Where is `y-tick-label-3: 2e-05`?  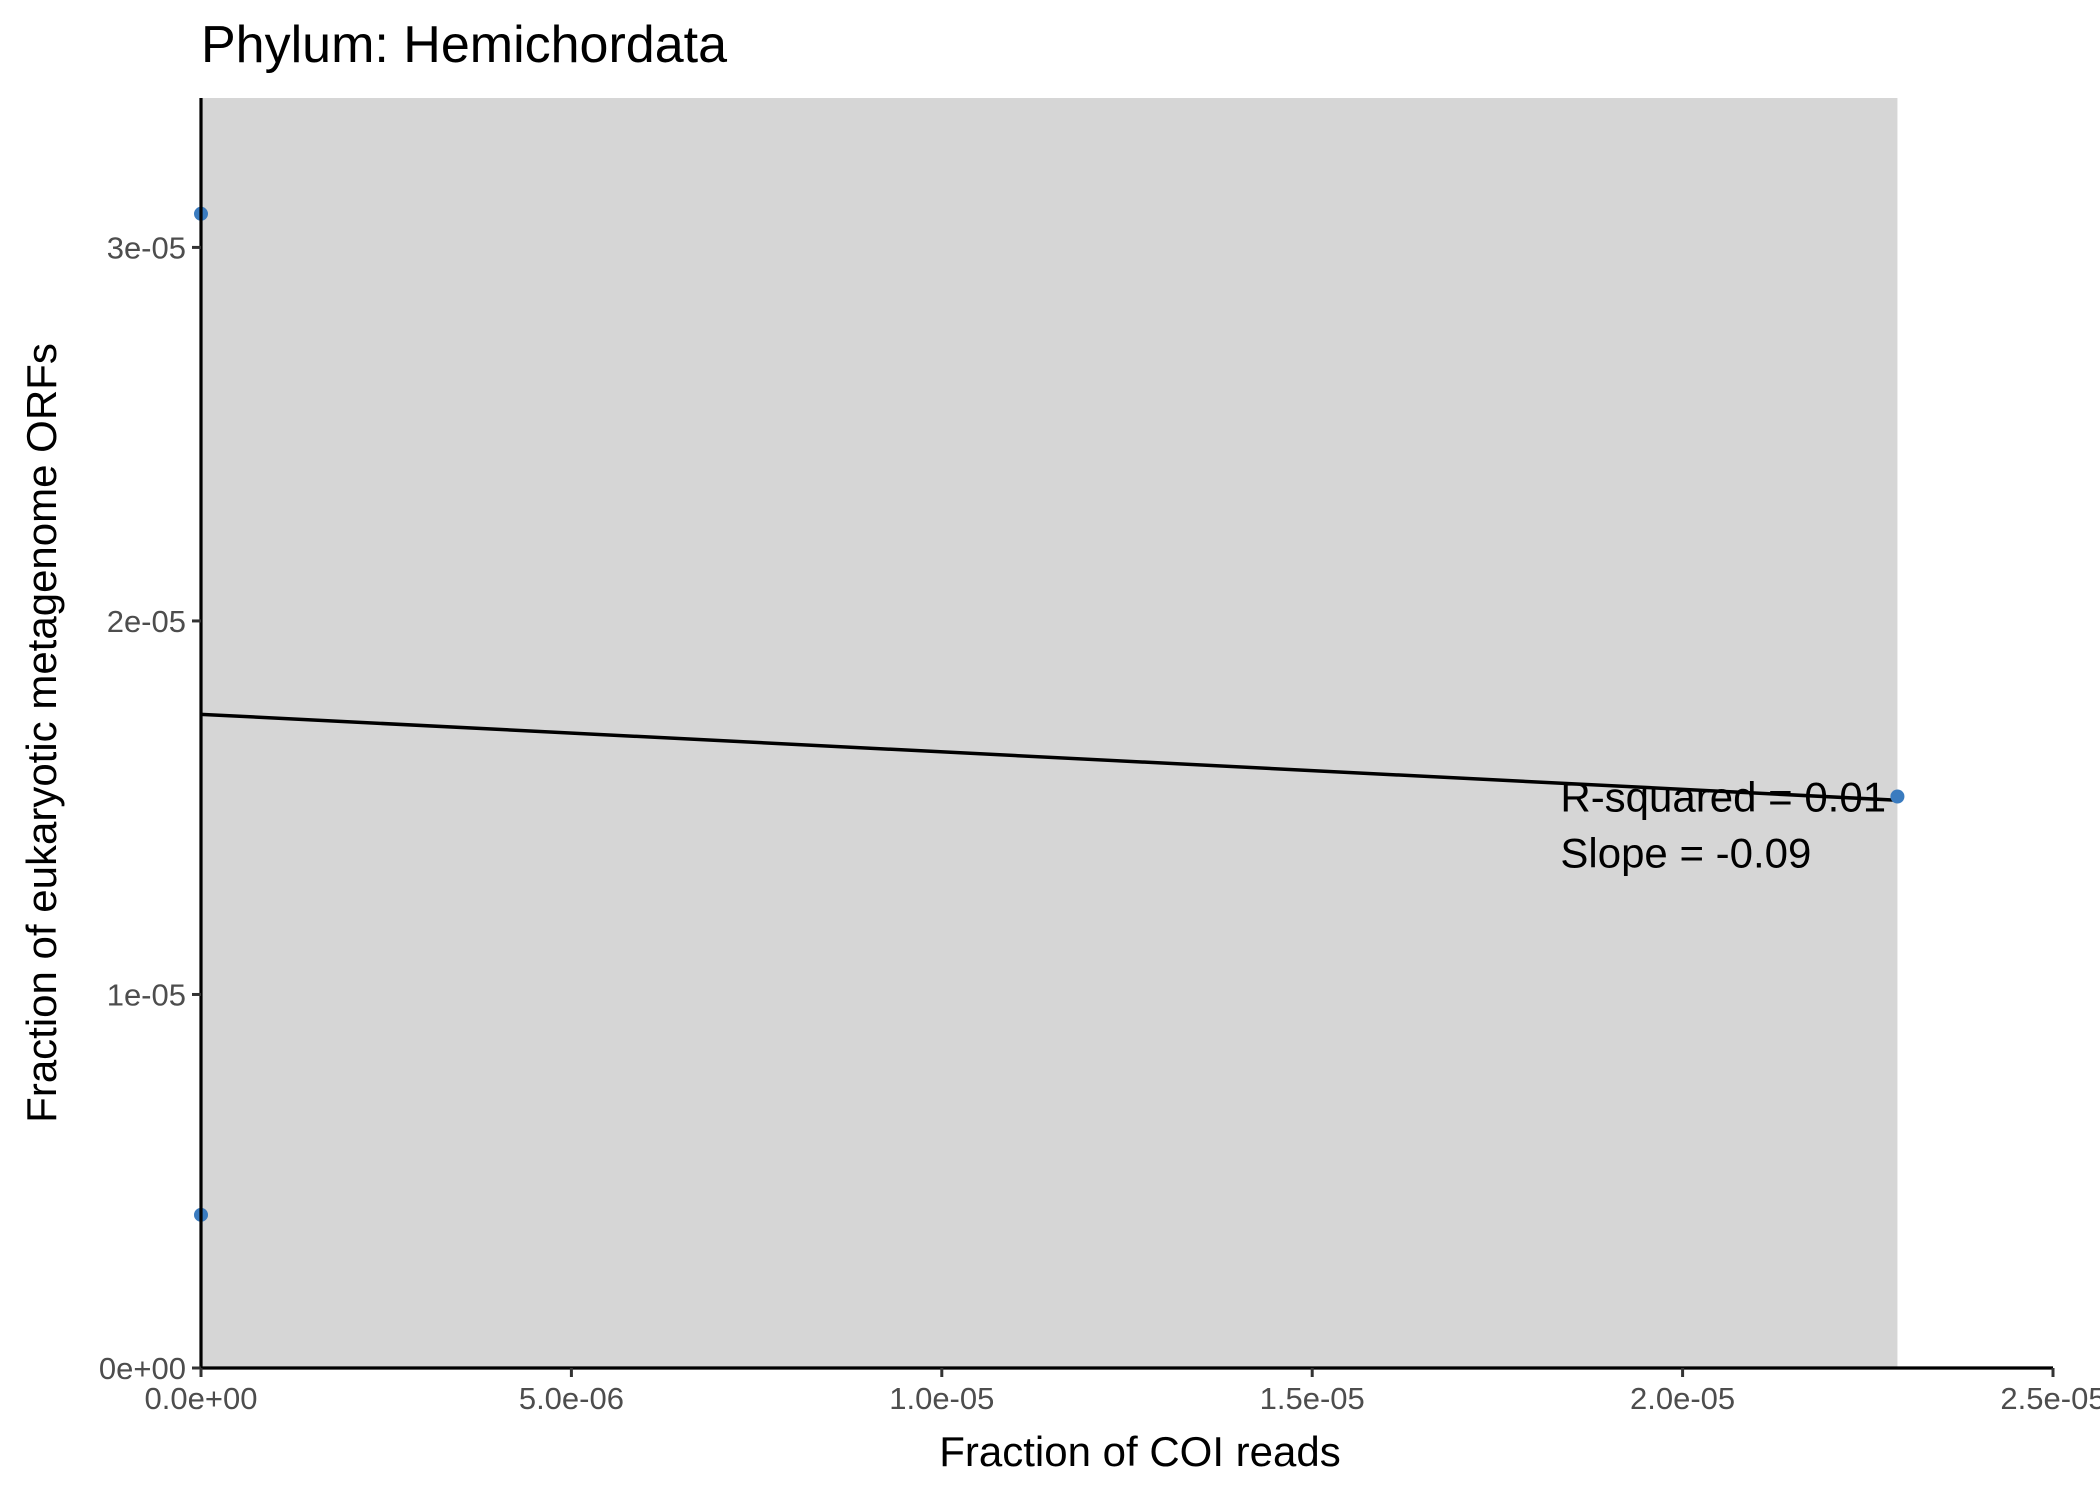 y-tick-label-3: 2e-05 is located at coordinates (146, 621).